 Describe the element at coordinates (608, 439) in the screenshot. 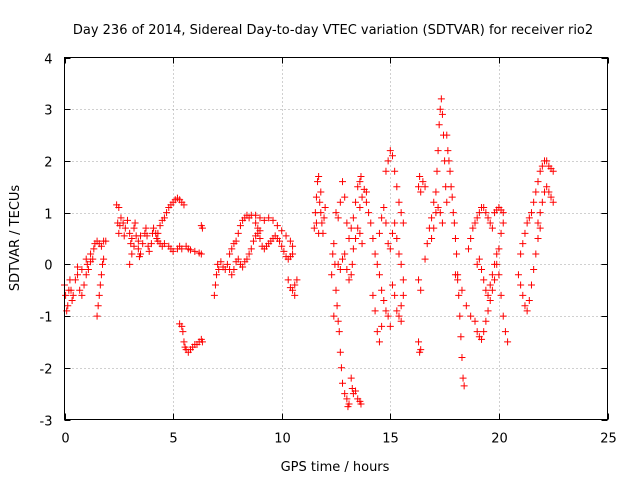

I see `x-tick-label: 25` at that location.